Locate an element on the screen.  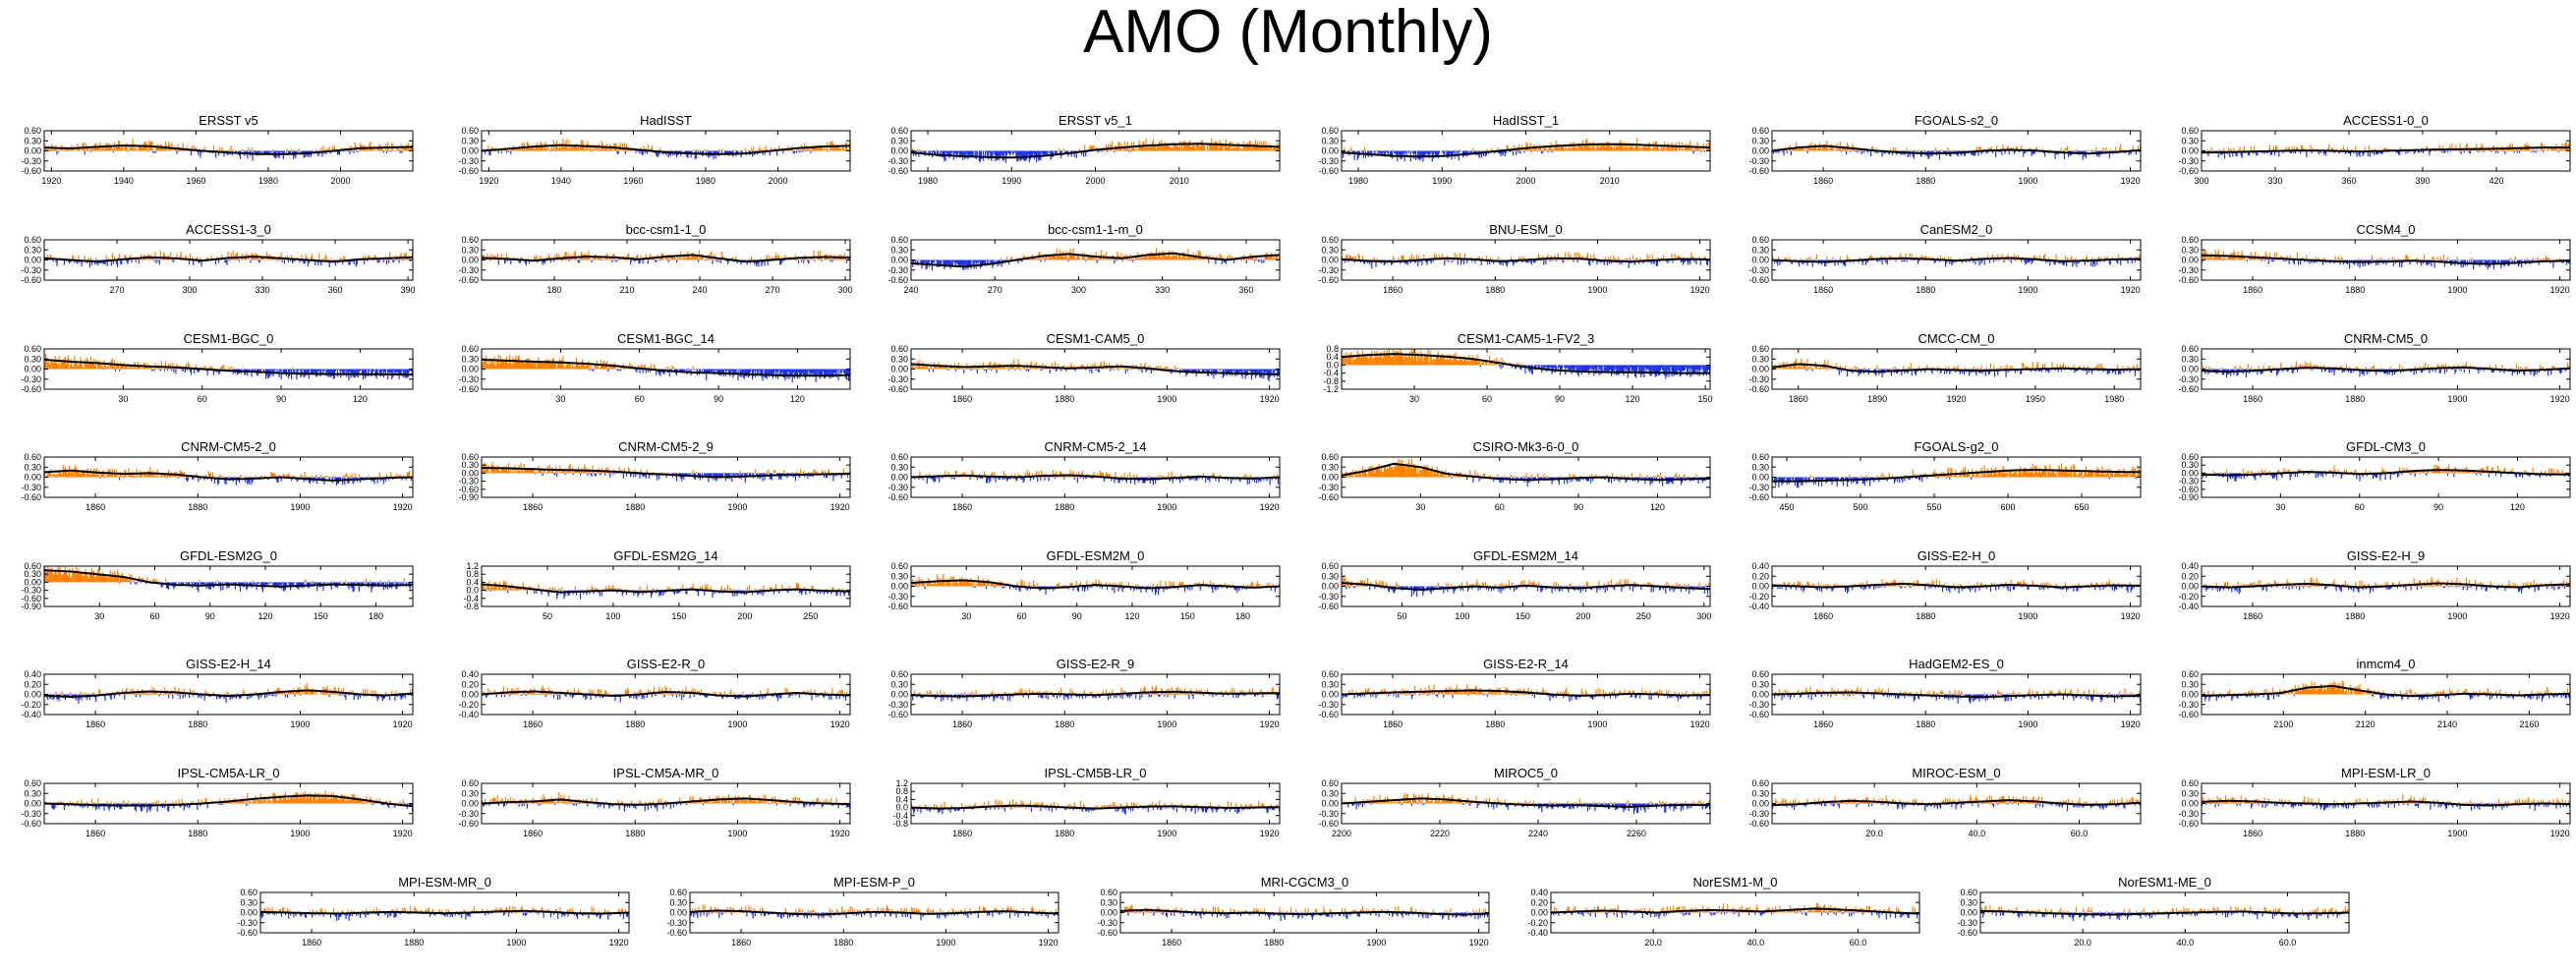
y-tick-label: -0.60 is located at coordinates (1759, 171).